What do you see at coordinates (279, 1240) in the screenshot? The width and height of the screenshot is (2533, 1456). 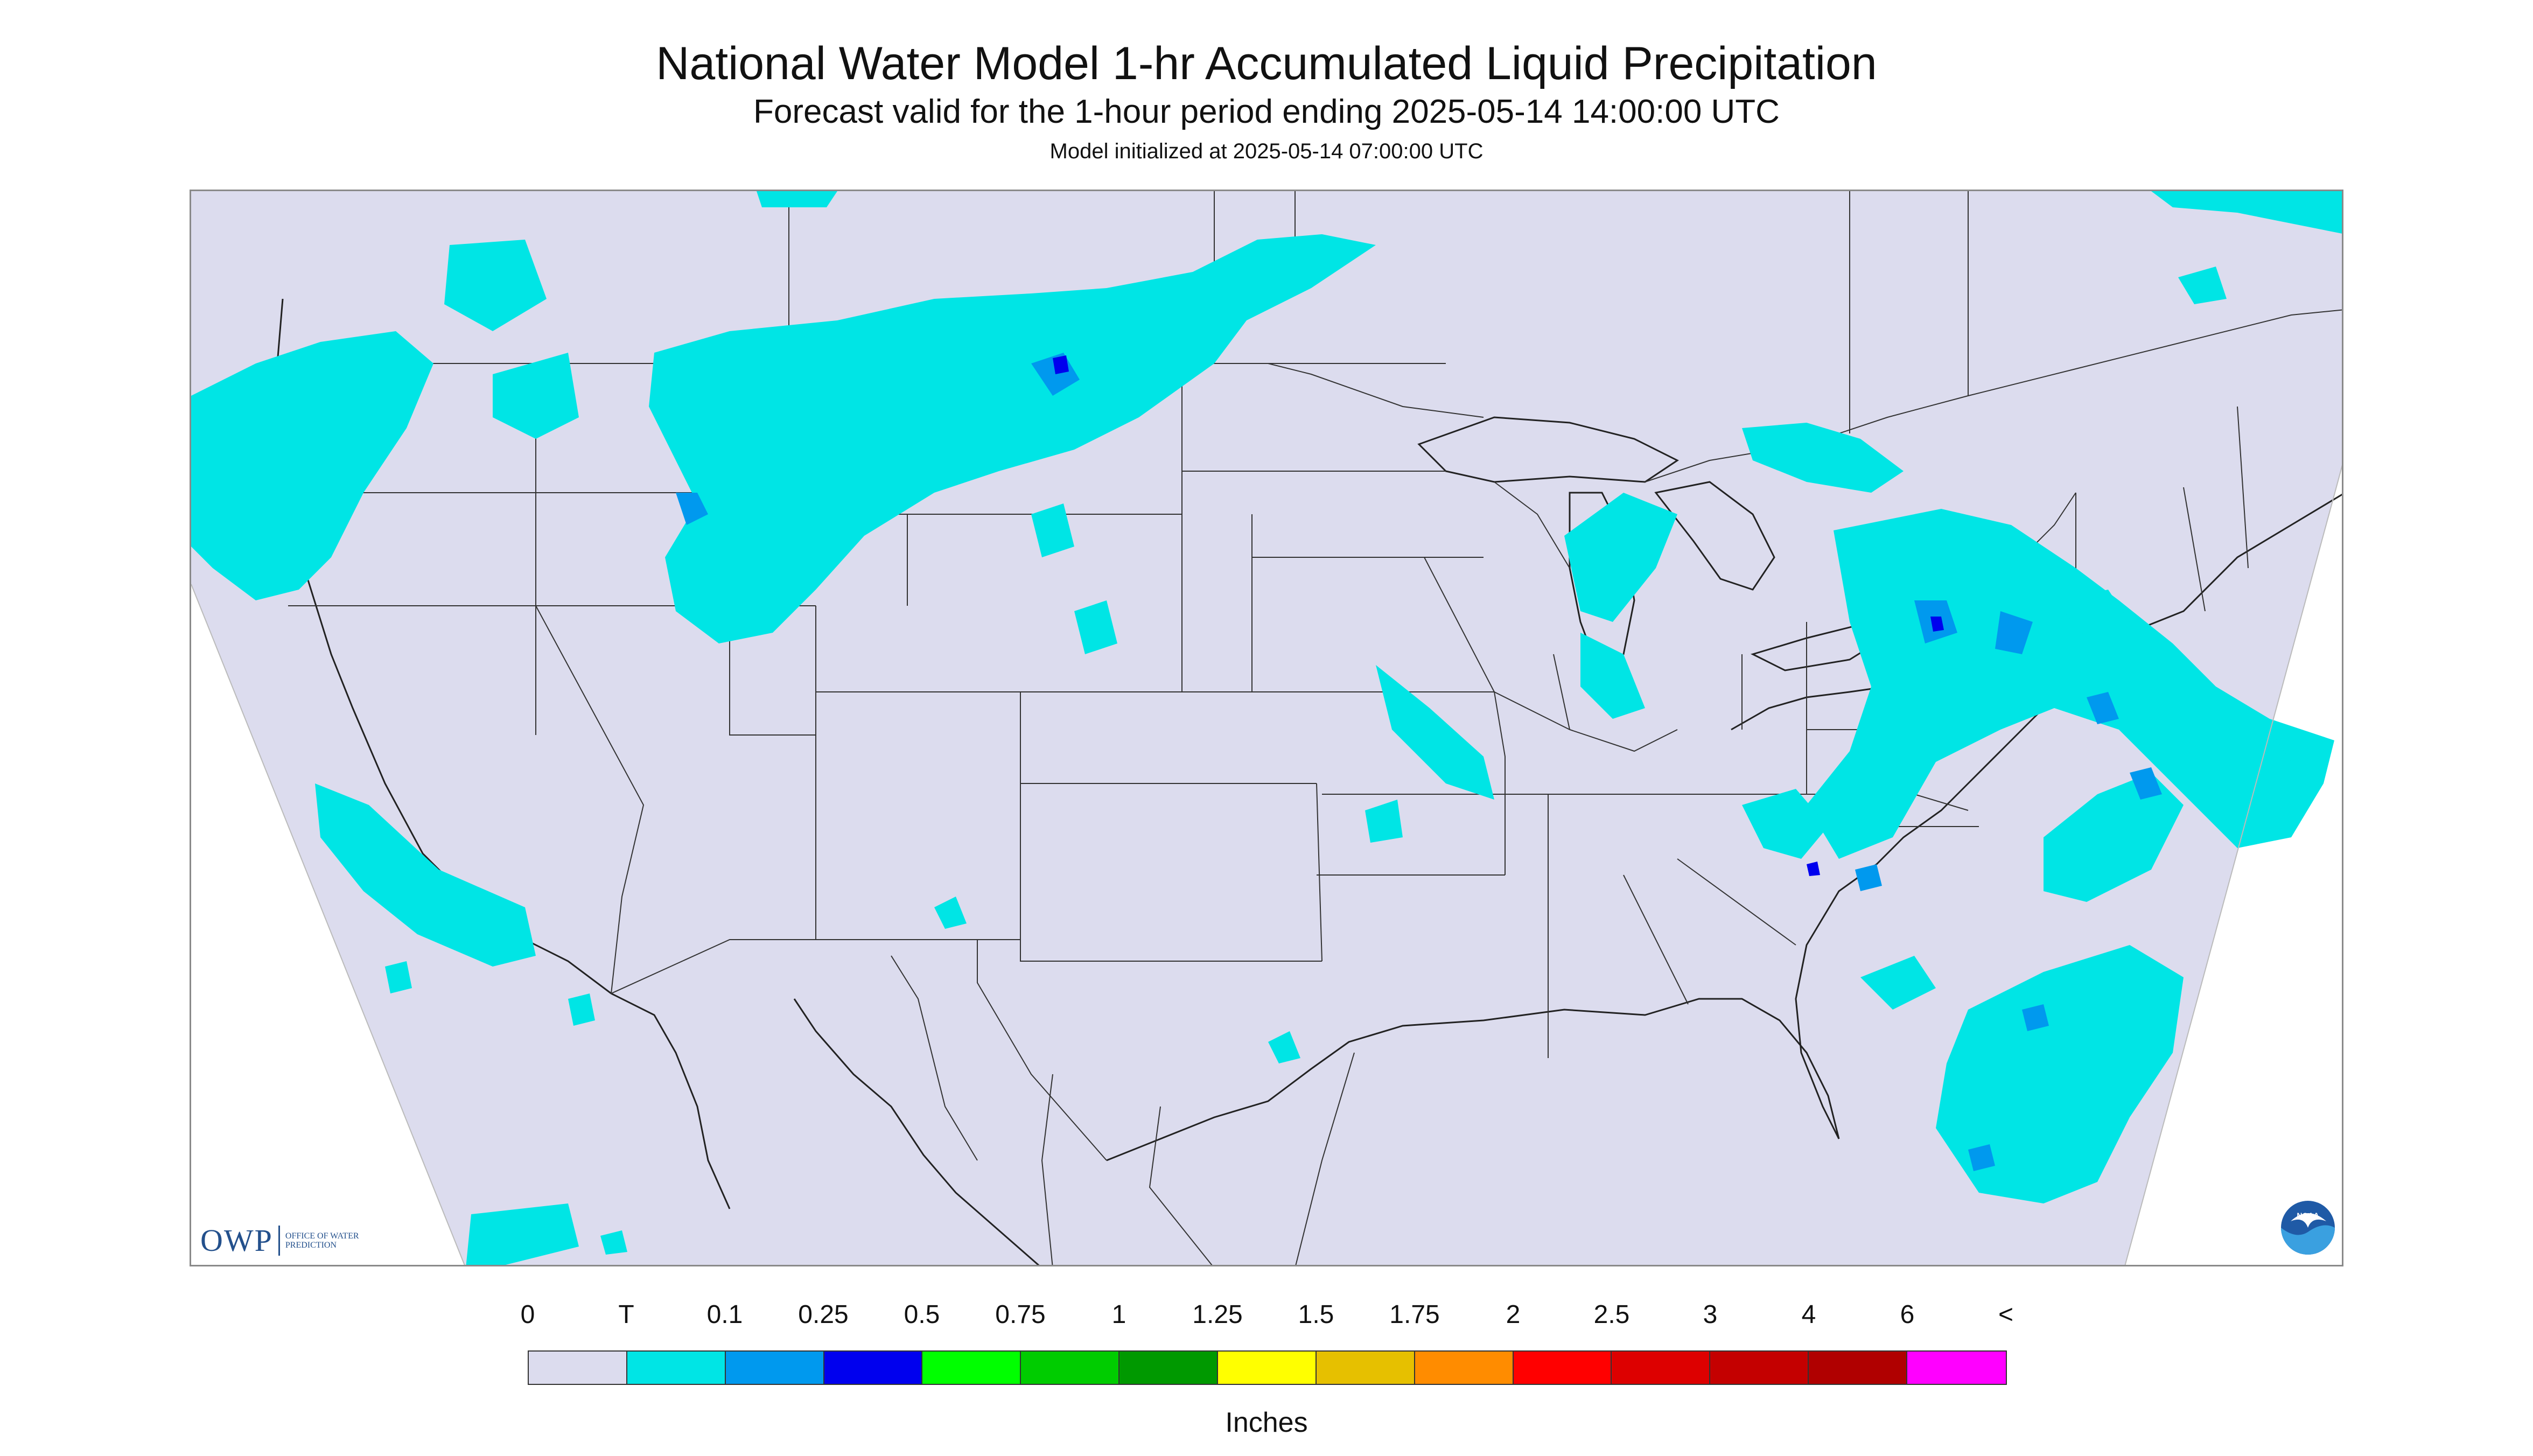 I see `owp-logo-divider` at bounding box center [279, 1240].